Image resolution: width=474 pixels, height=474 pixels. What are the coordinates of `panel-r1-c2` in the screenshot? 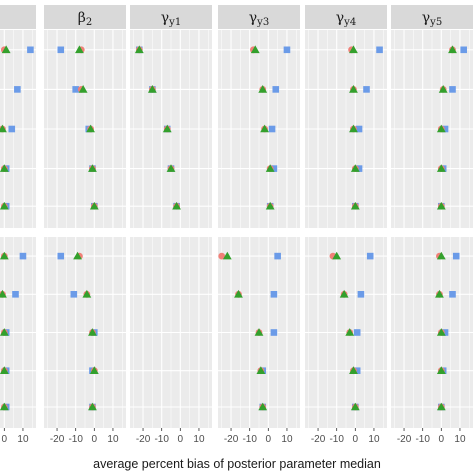 It's located at (171, 332).